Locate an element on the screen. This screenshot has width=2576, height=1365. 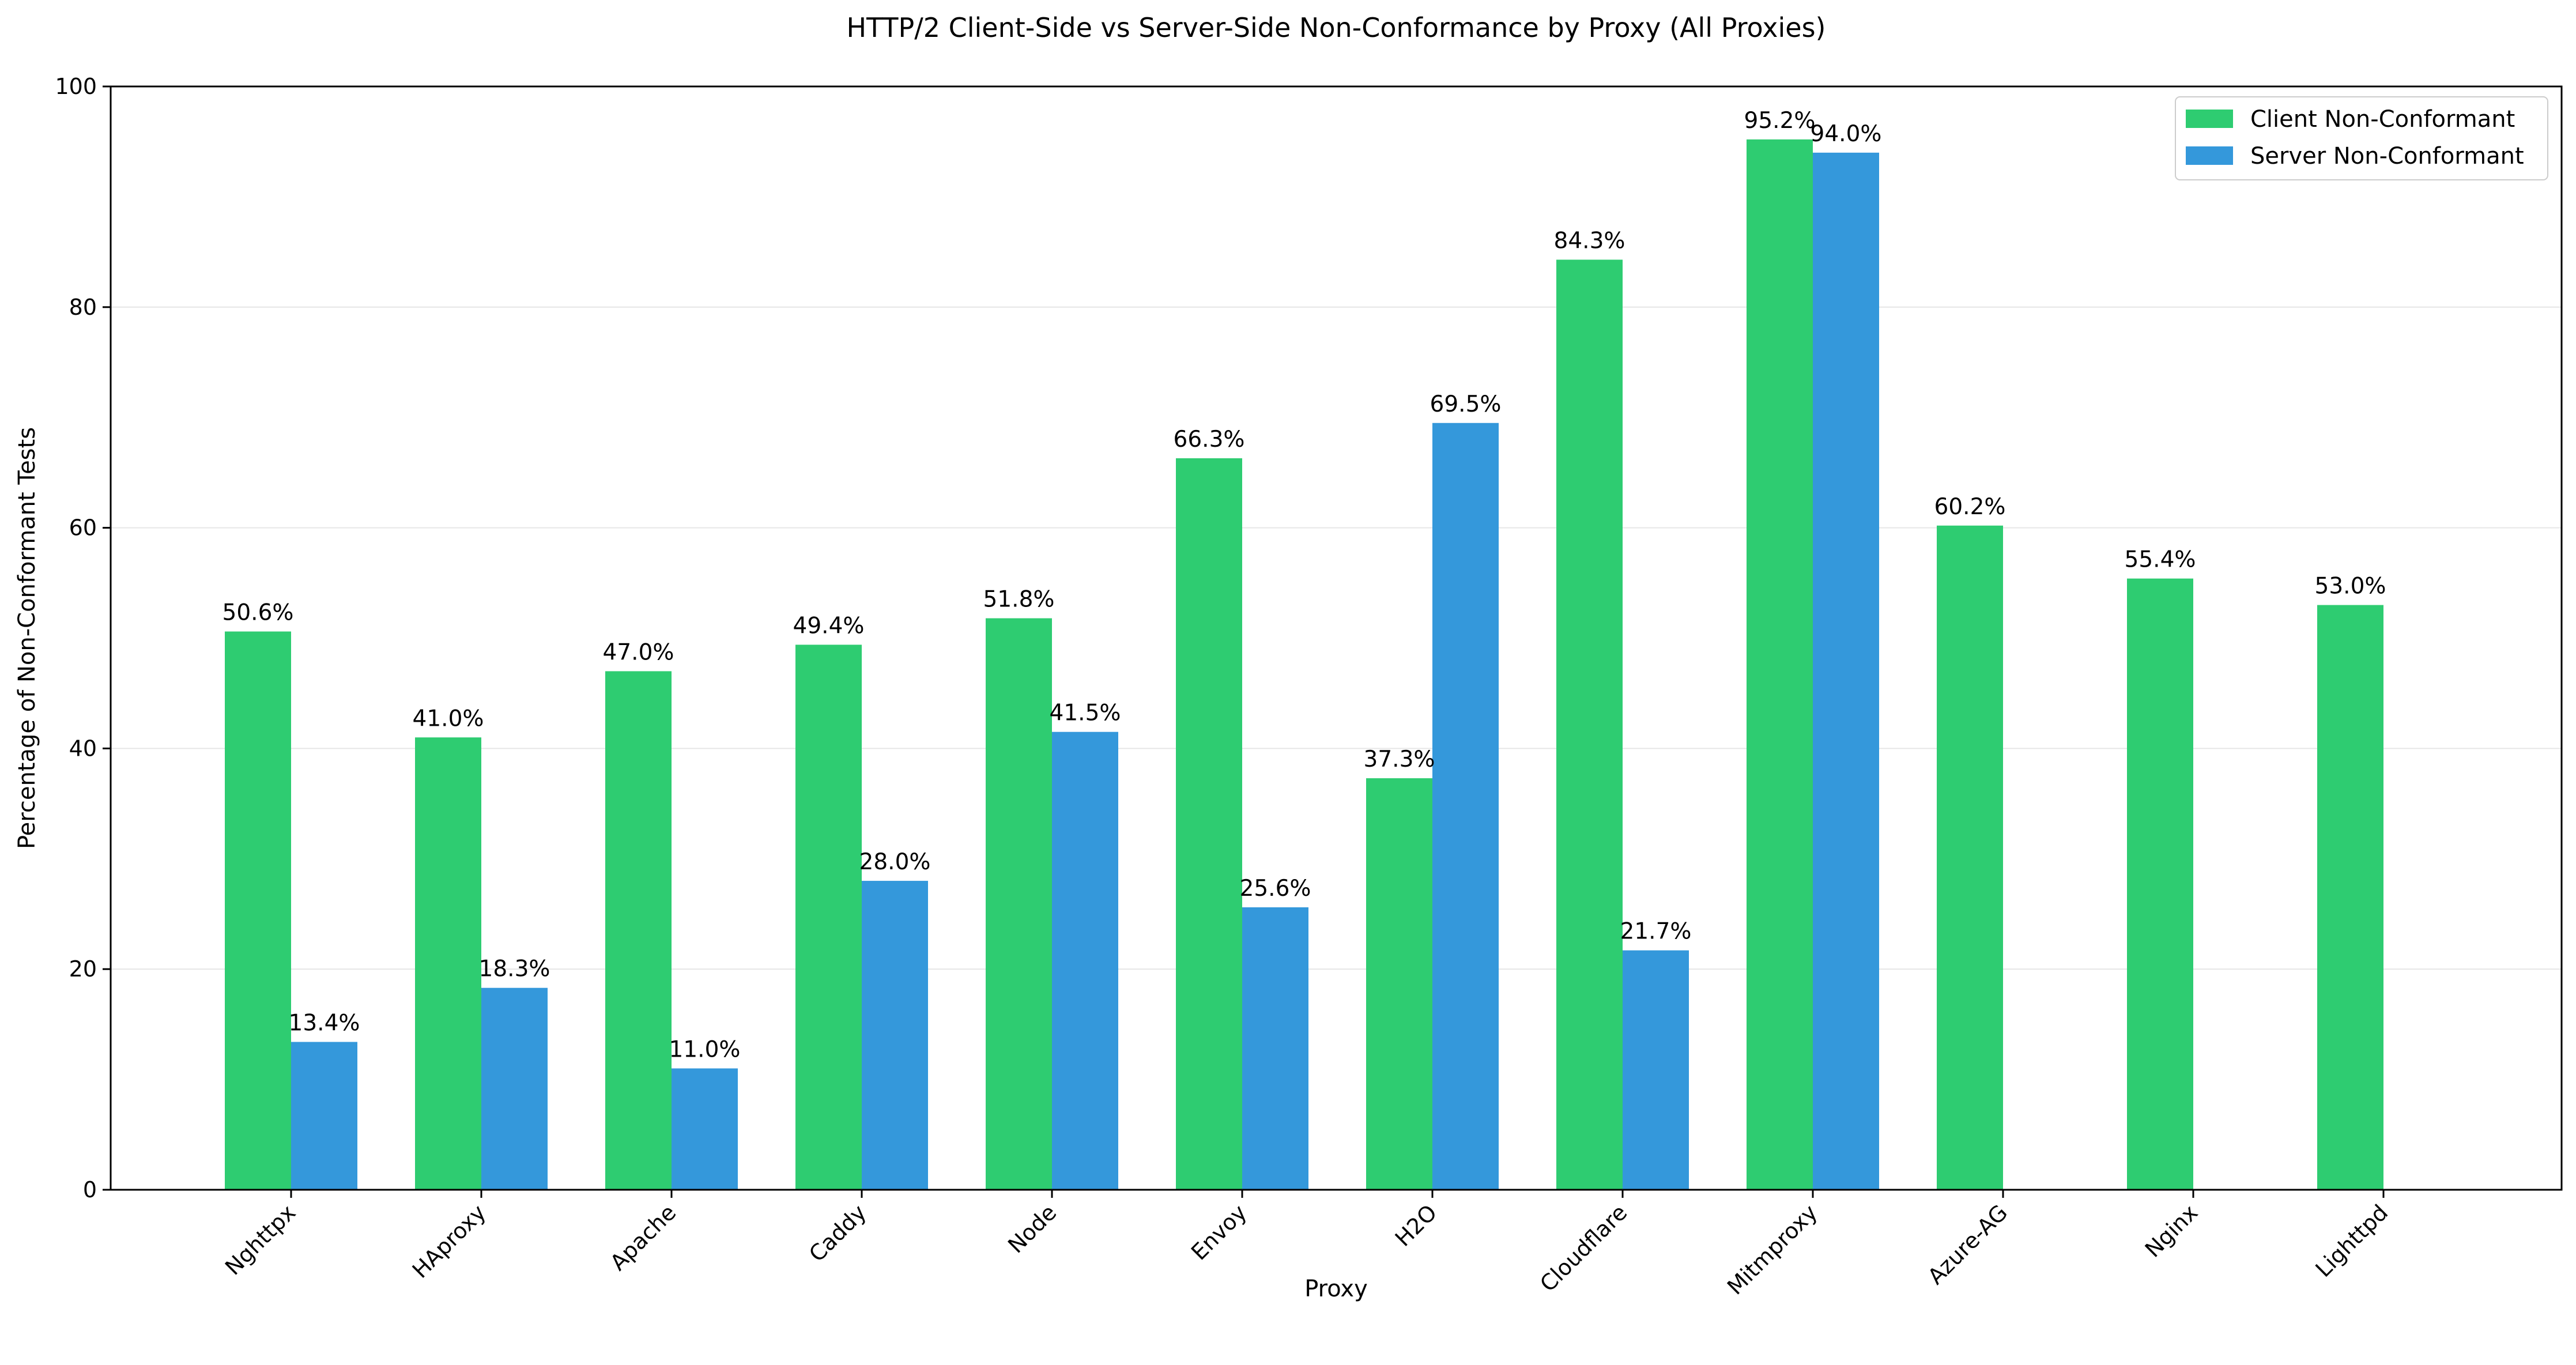
legend-box is located at coordinates (2361, 138).